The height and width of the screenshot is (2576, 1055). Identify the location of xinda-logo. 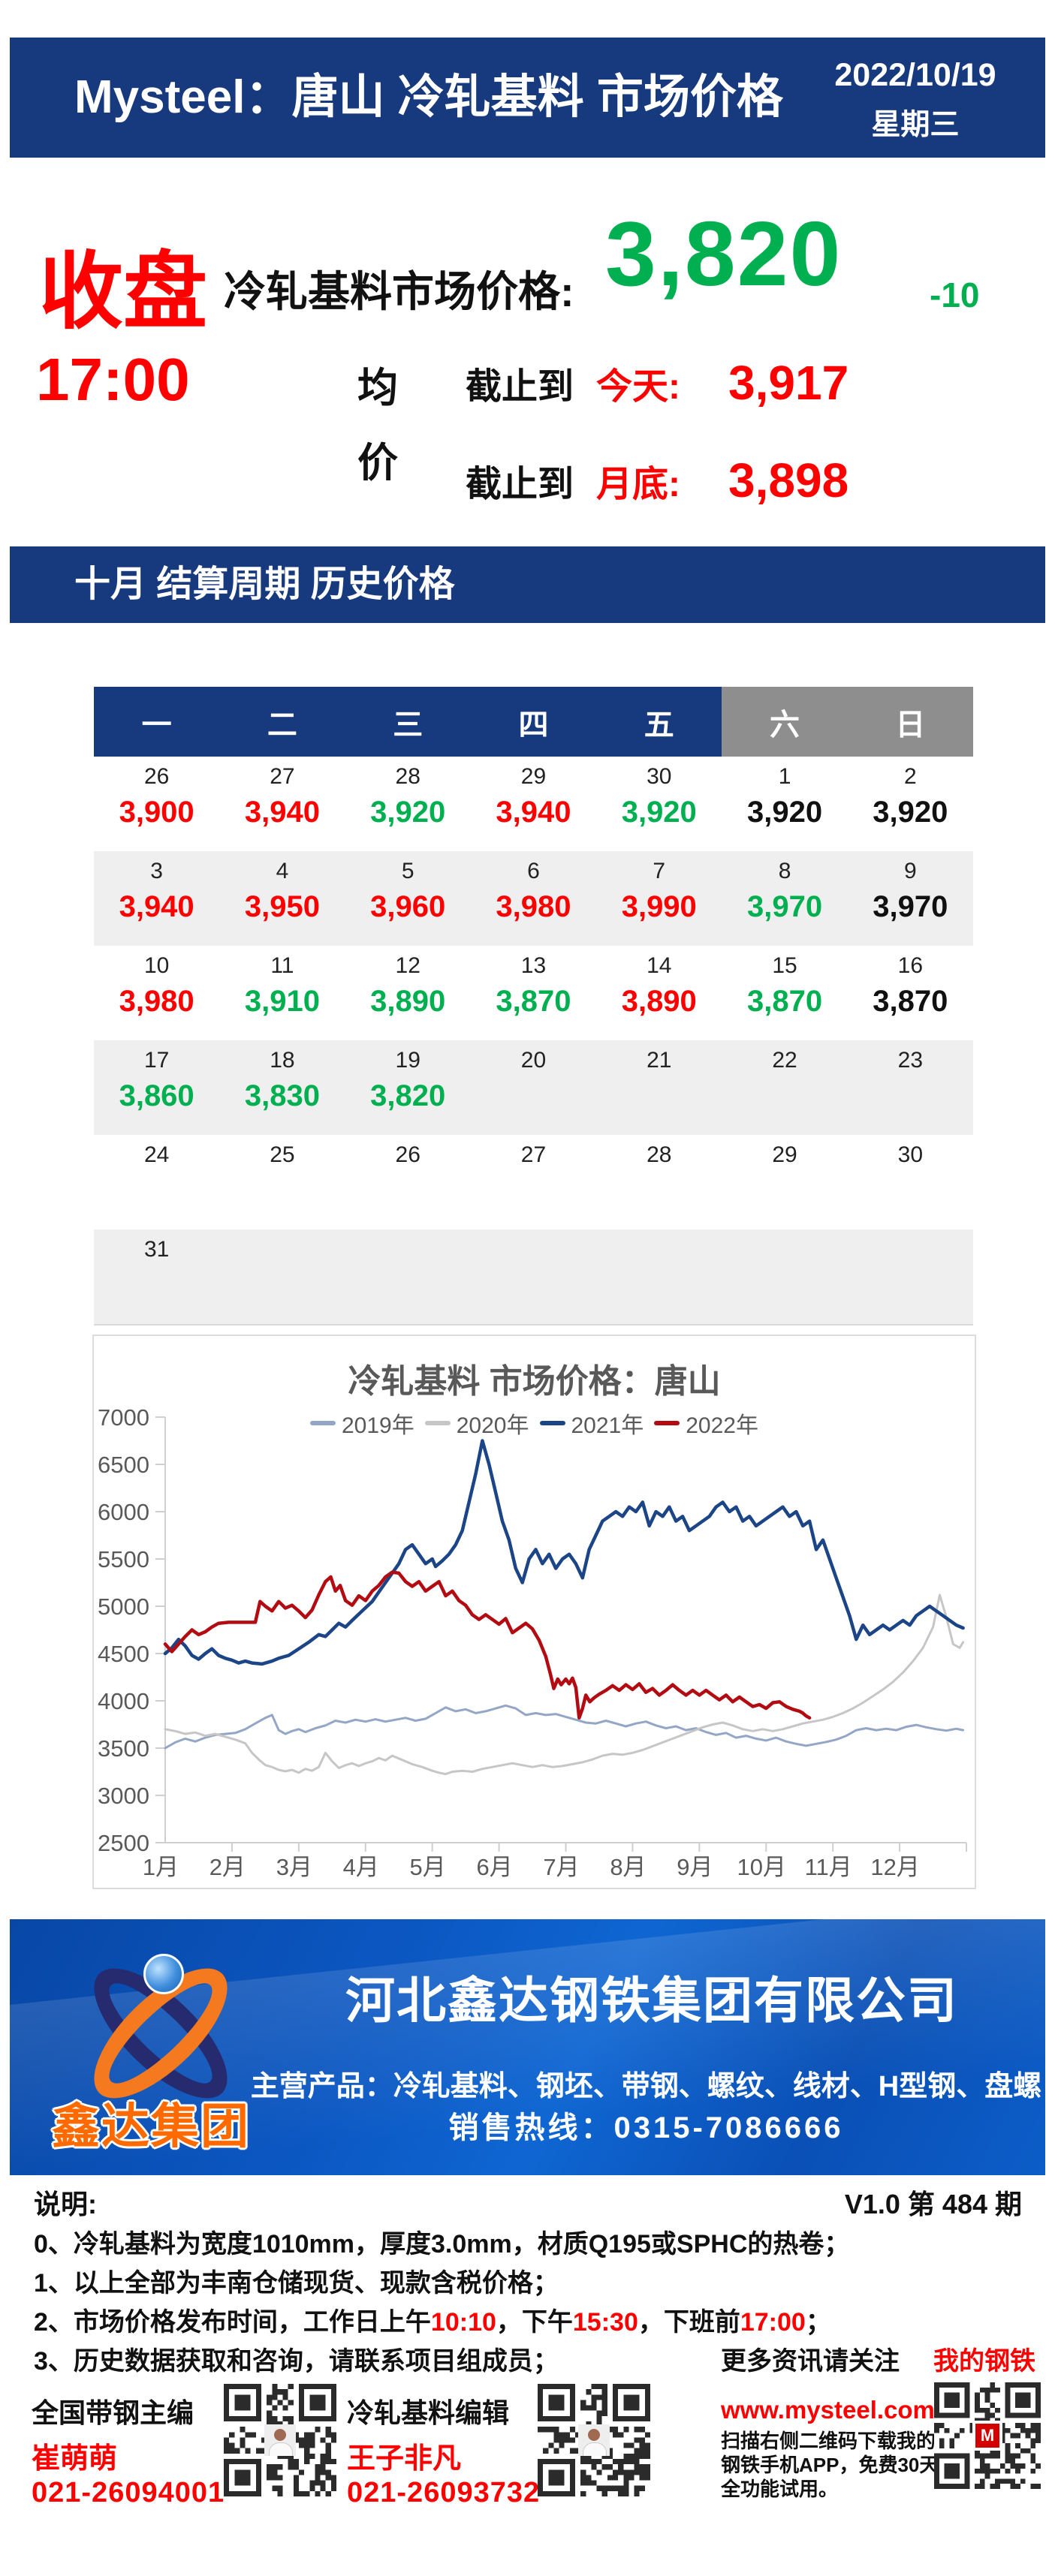
(161, 2034).